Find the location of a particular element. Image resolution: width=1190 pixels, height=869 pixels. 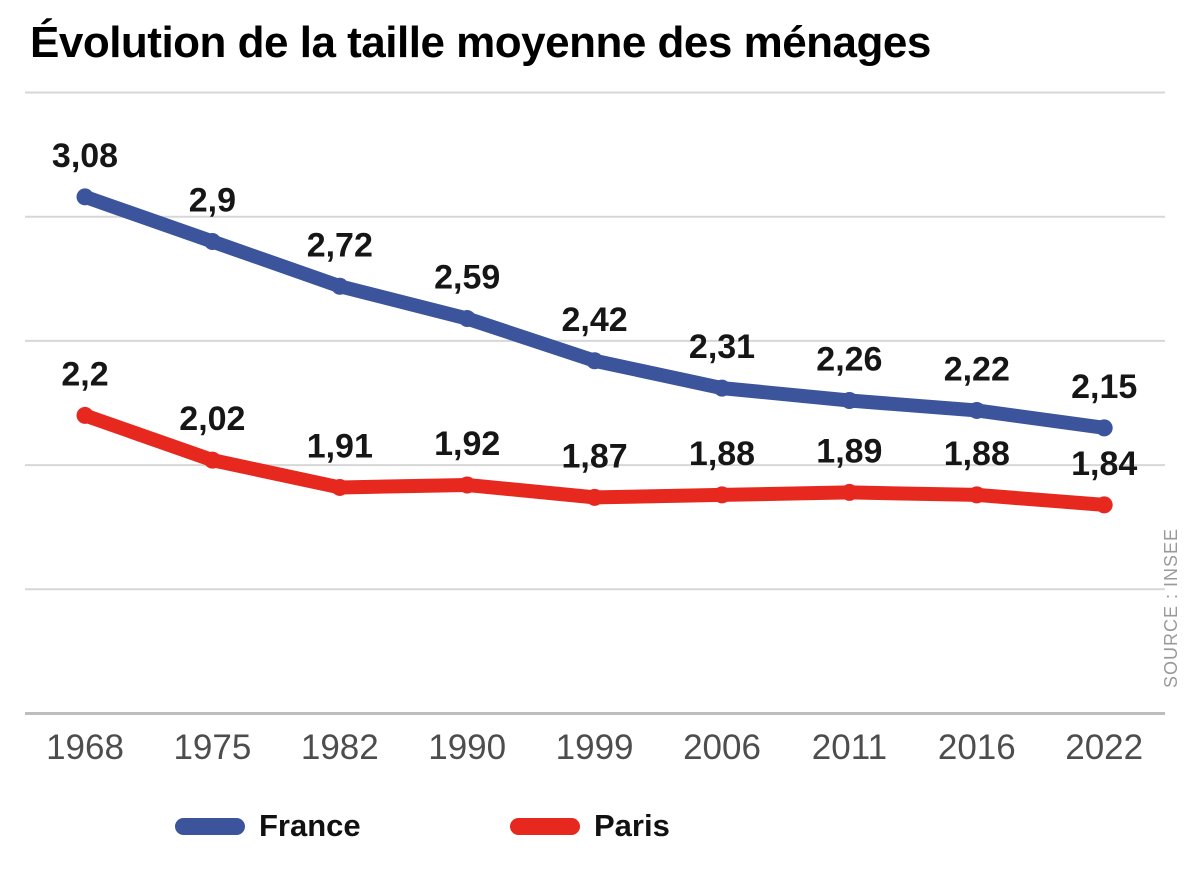

value-label-france: 3,08 is located at coordinates (85, 156).